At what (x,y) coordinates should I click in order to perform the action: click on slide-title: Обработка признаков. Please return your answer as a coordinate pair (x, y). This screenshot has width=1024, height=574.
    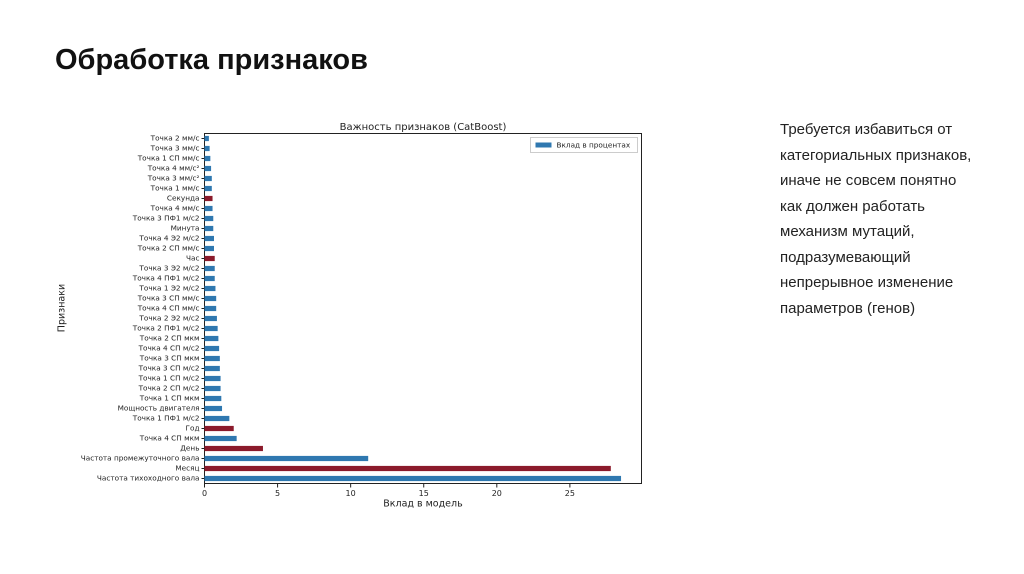
    Looking at the image, I should click on (211, 60).